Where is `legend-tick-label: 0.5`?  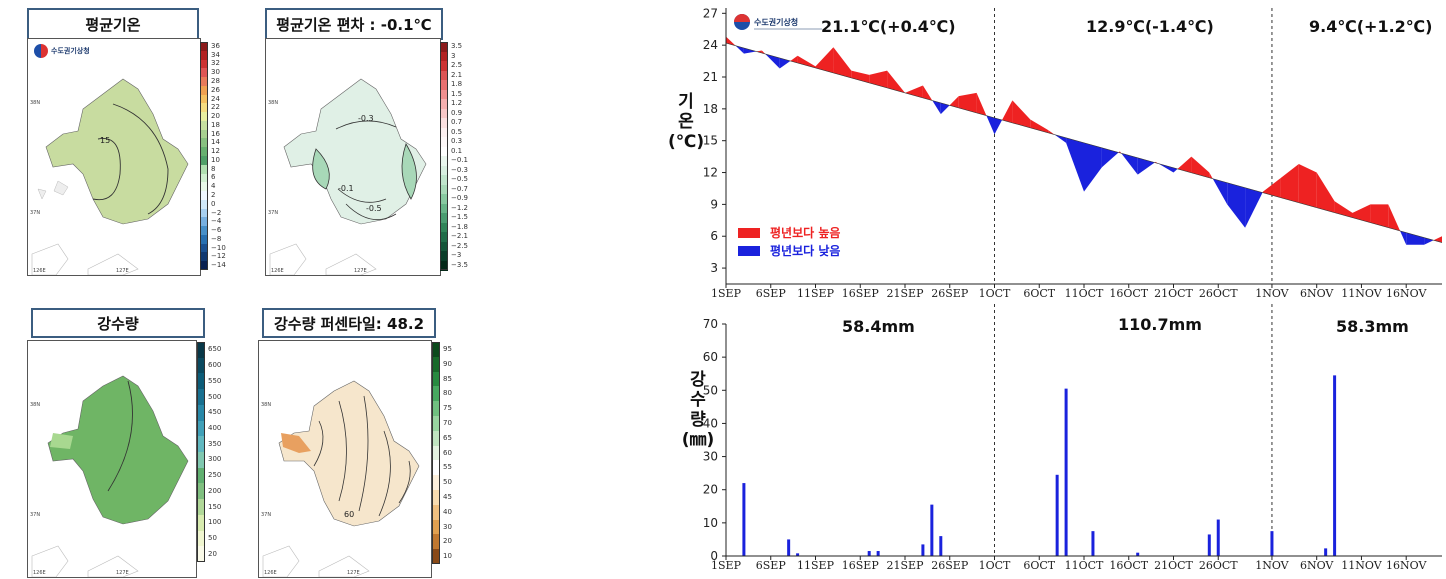 legend-tick-label: 0.5 is located at coordinates (457, 131).